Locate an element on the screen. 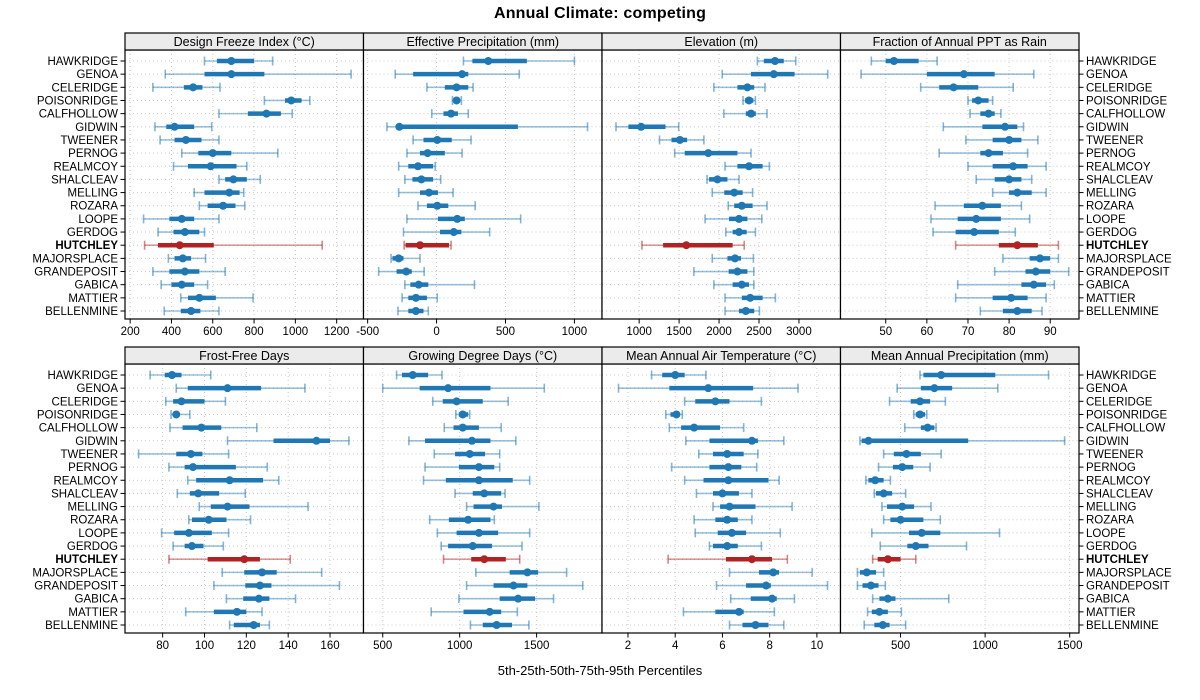 The height and width of the screenshot is (700, 1200). panel-frost-free-days: 80 100 120 140 160 Frost-Free Days is located at coordinates (242, 499).